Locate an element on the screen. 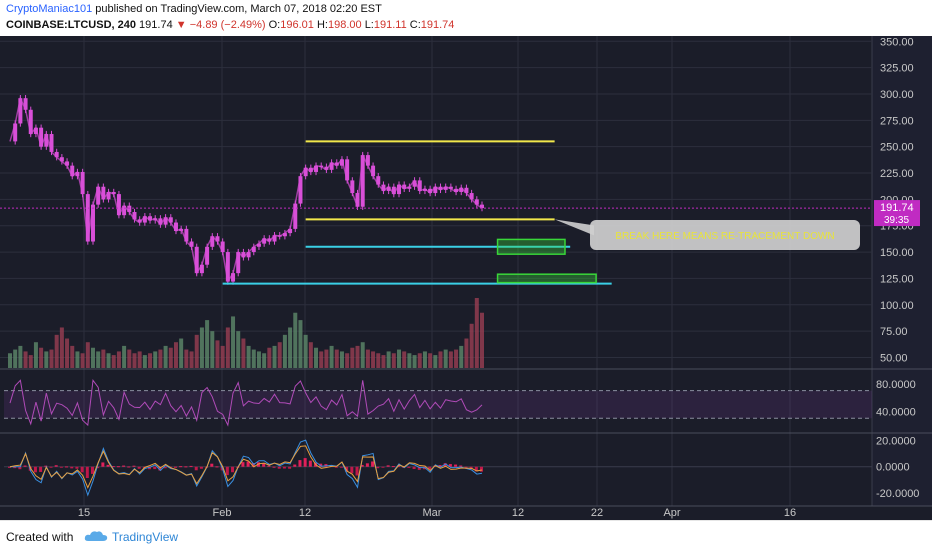 The width and height of the screenshot is (932, 551). author-link: CryptoManiac101 is located at coordinates (49, 9).